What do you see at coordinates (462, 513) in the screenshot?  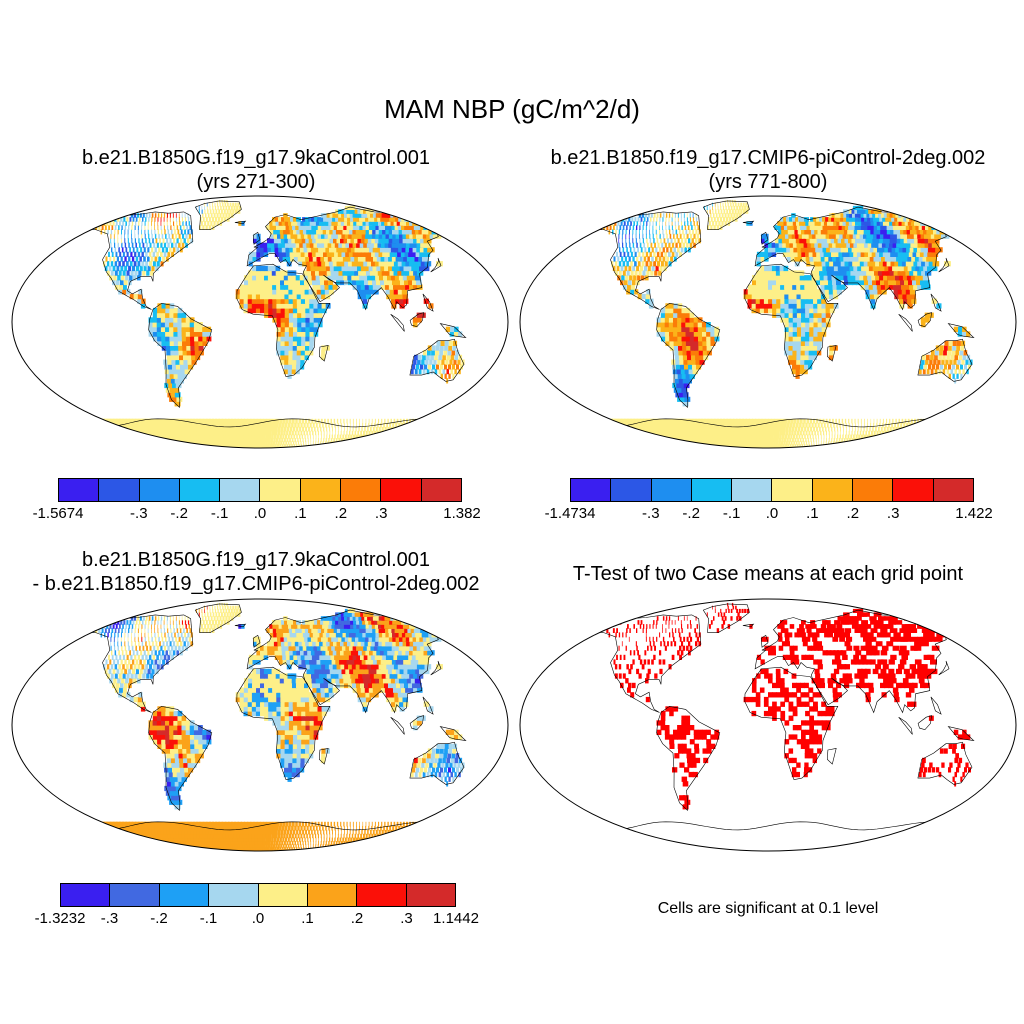 I see `colorbar-label: 1.382` at bounding box center [462, 513].